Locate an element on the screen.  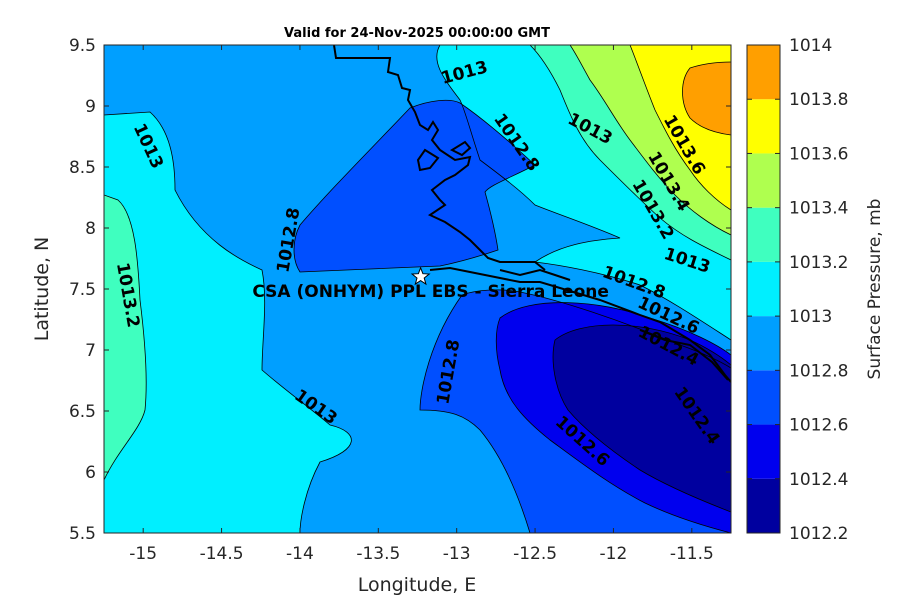
y-tick-label-8: 8 is located at coordinates (90, 229).